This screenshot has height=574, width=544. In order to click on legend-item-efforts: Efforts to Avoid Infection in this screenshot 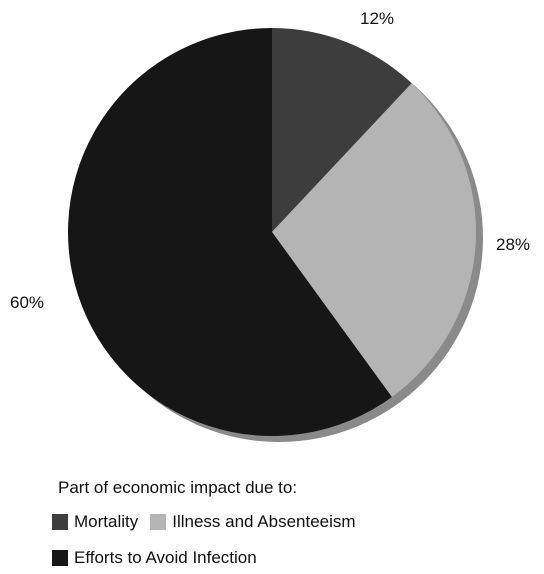, I will do `click(154, 558)`.